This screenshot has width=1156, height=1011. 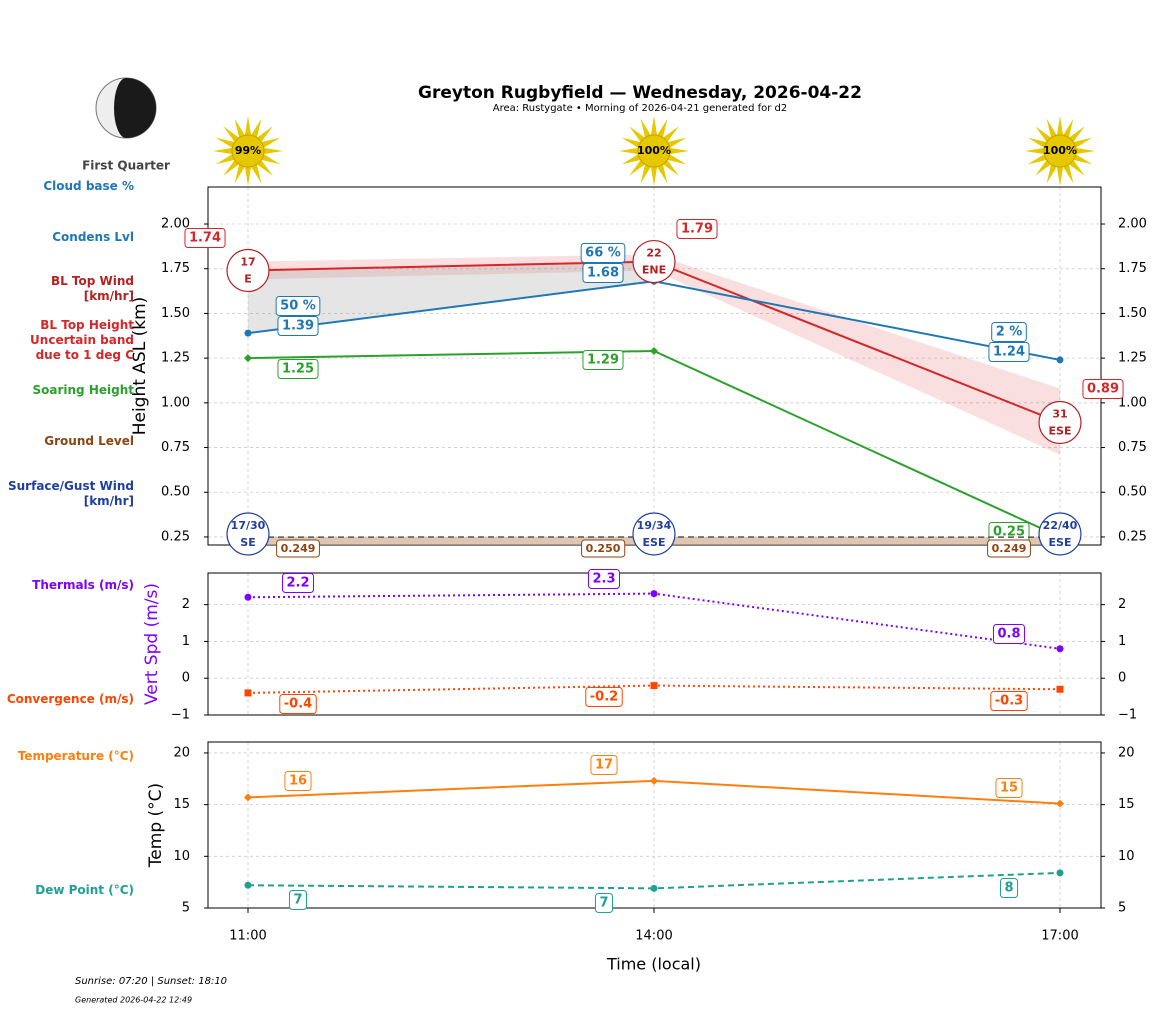 I want to click on x-tick-label: 11:00, so click(x=247, y=936).